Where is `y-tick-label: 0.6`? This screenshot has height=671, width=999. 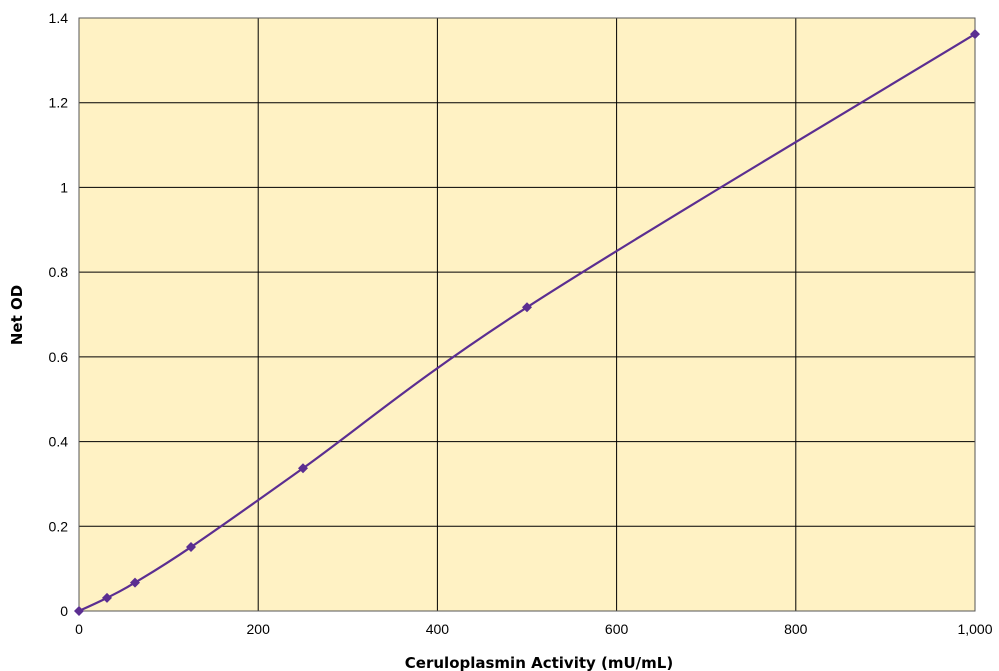 y-tick-label: 0.6 is located at coordinates (59, 357).